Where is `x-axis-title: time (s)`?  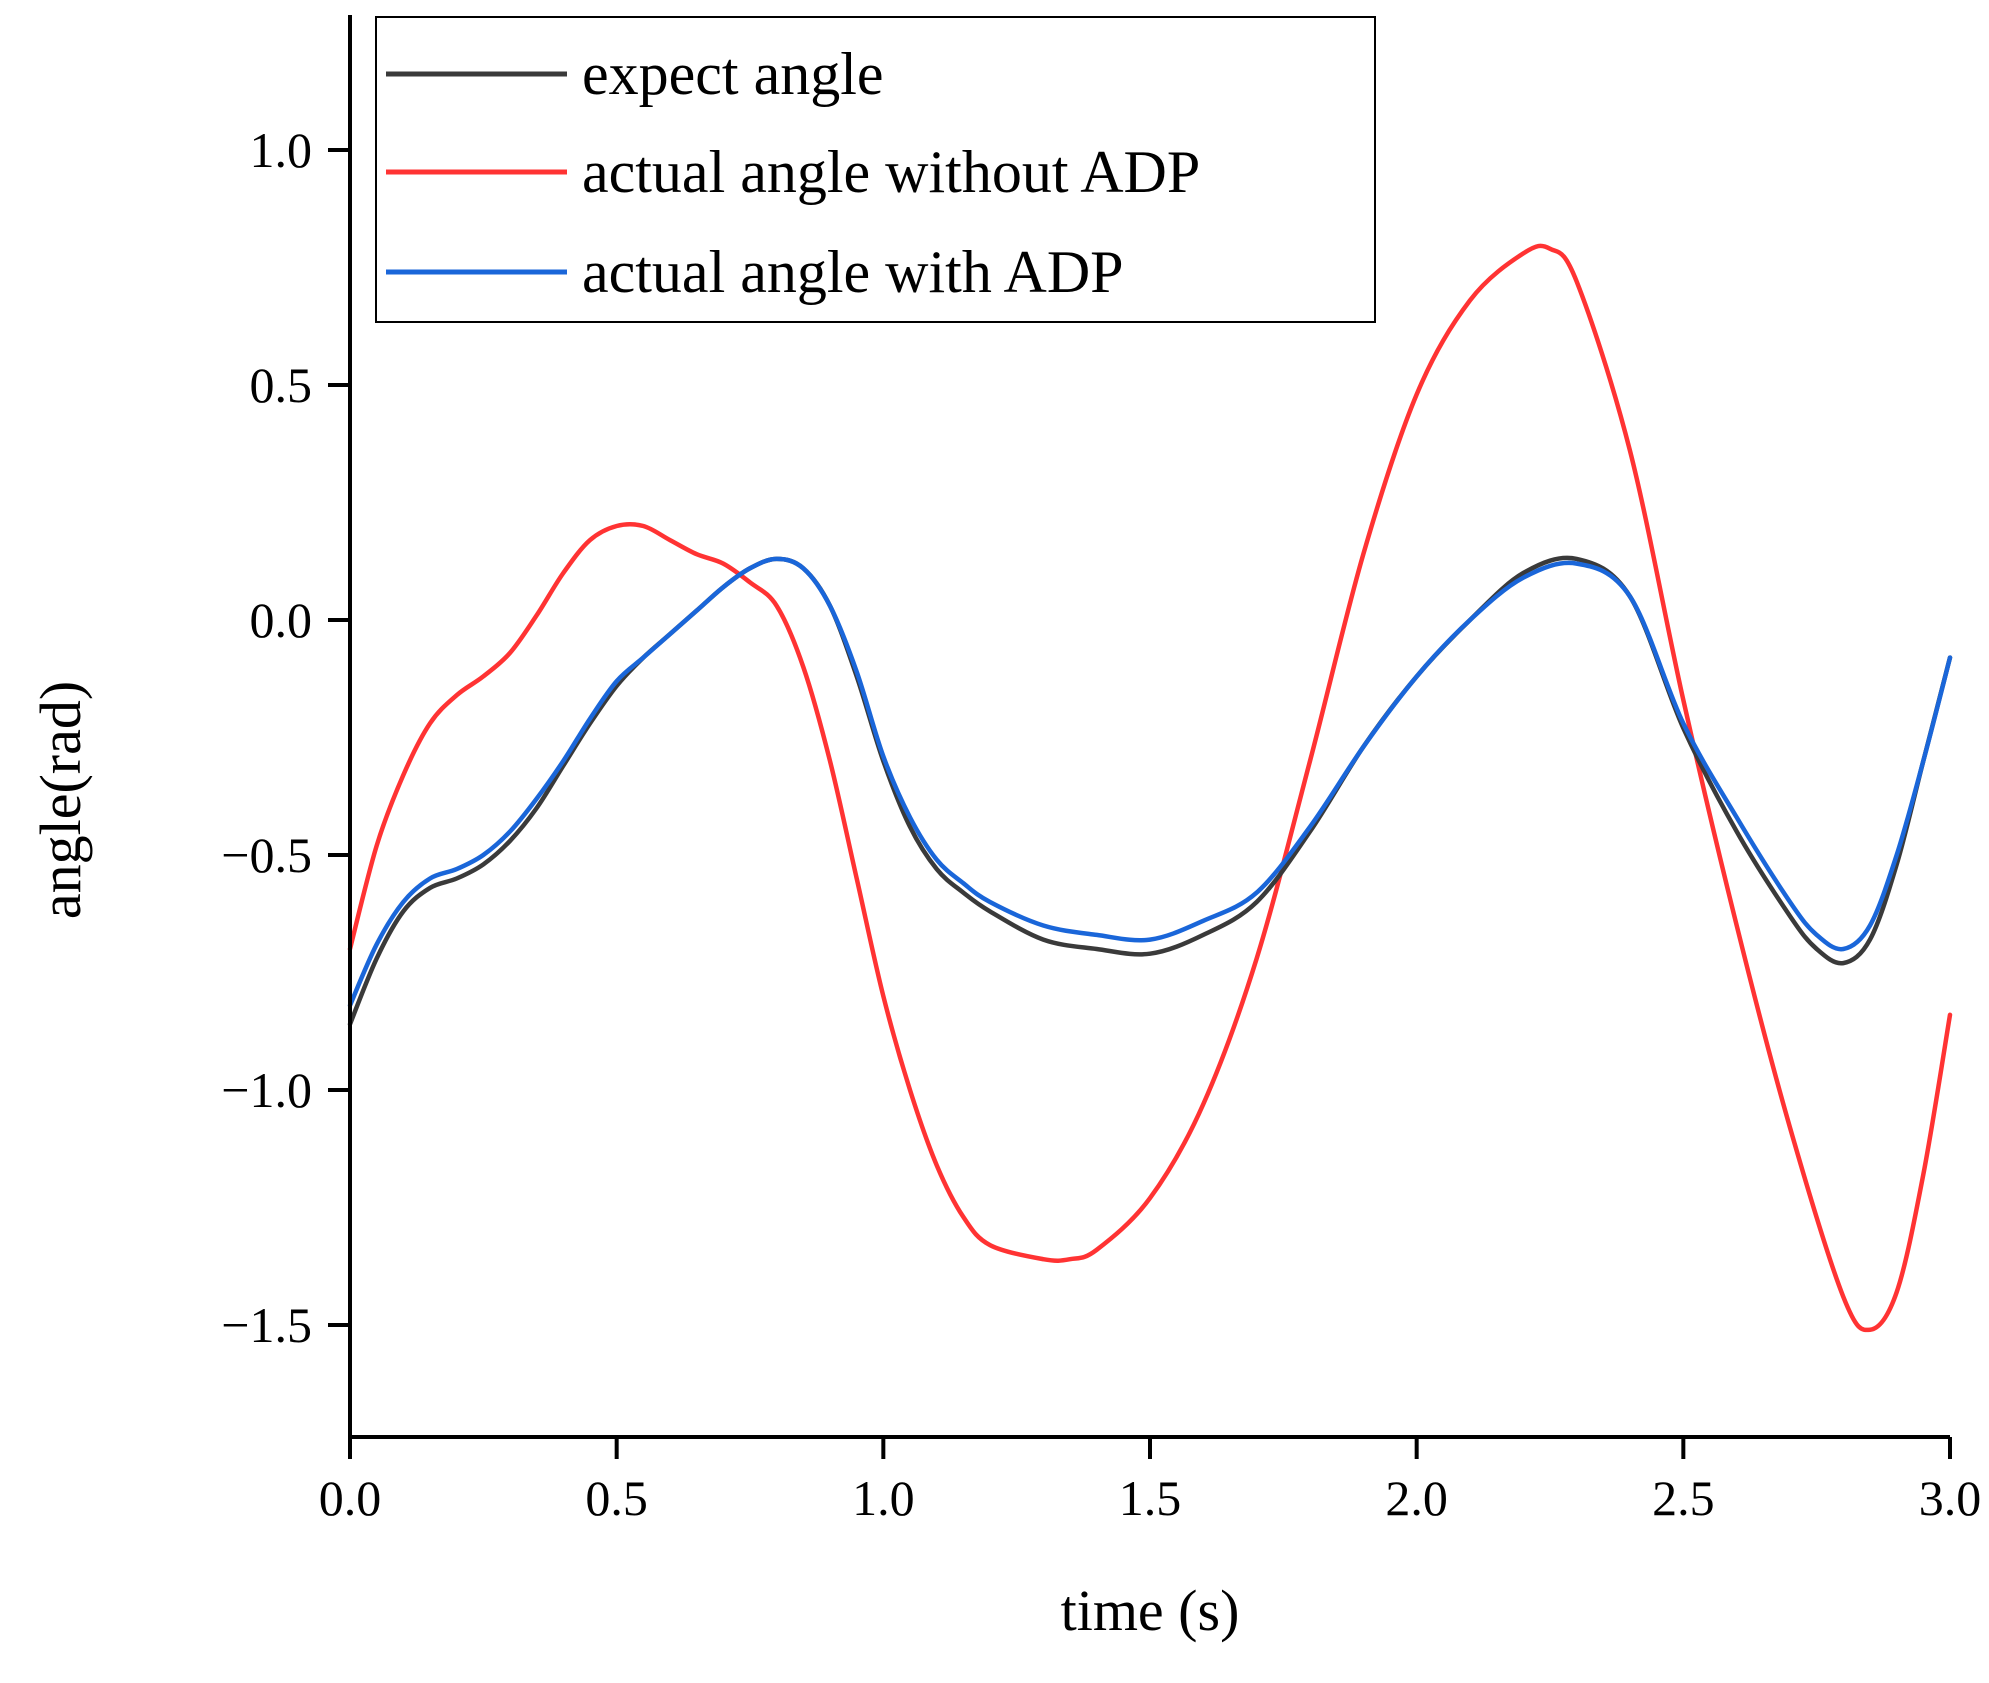
x-axis-title: time (s) is located at coordinates (1150, 1610).